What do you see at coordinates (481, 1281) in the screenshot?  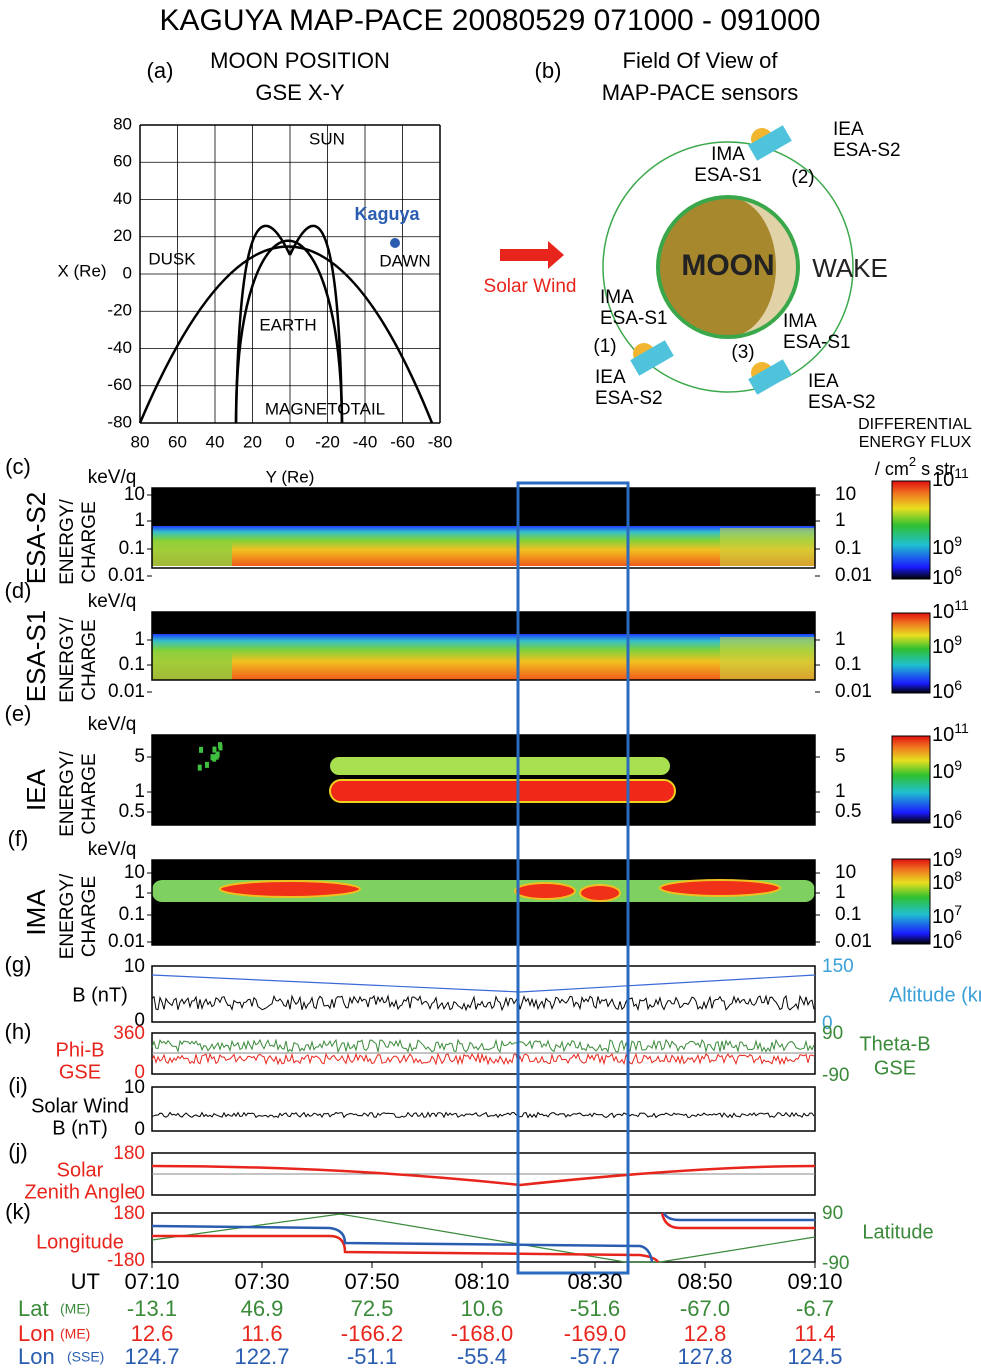 I see `label: 08:10` at bounding box center [481, 1281].